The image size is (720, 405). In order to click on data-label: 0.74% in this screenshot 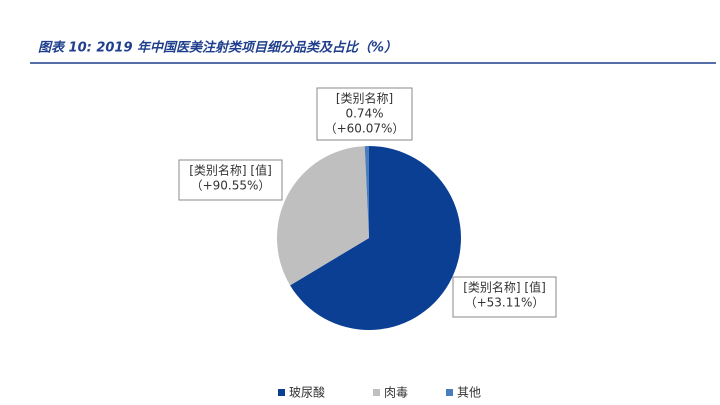, I will do `click(364, 114)`.